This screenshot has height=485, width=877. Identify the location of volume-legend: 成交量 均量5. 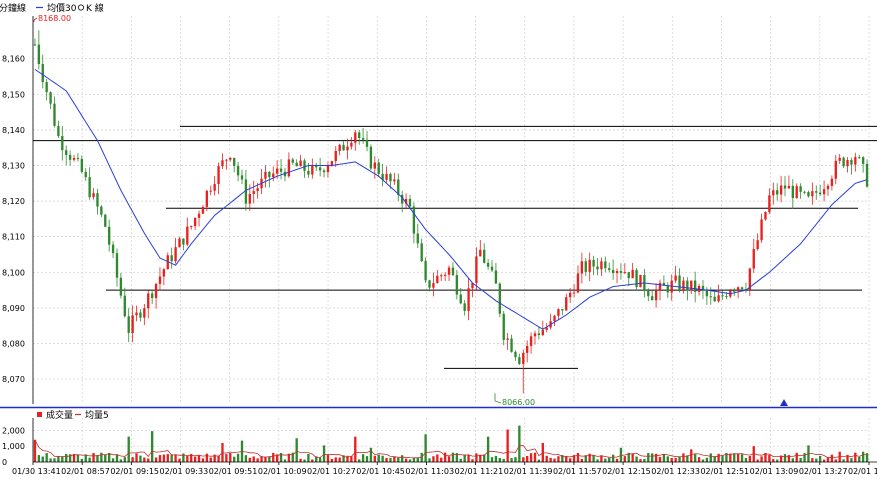
(73, 415).